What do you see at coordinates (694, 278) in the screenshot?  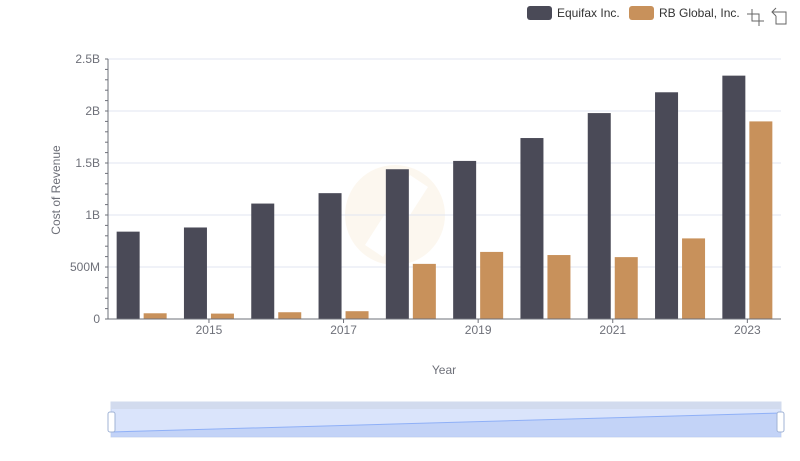 I see `bar-rb-global-2022` at bounding box center [694, 278].